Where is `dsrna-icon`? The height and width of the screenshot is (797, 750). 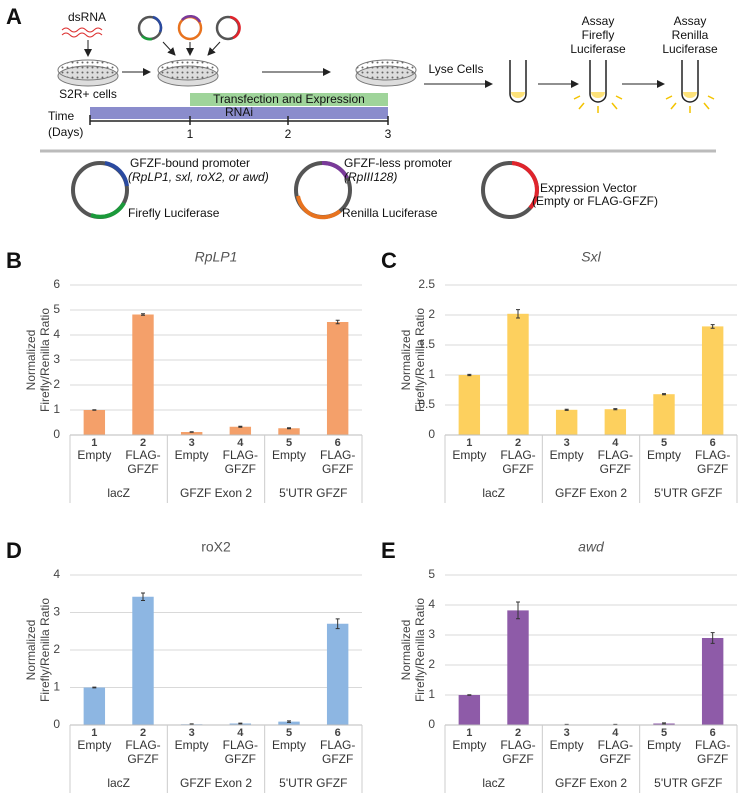 dsrna-icon is located at coordinates (82, 32).